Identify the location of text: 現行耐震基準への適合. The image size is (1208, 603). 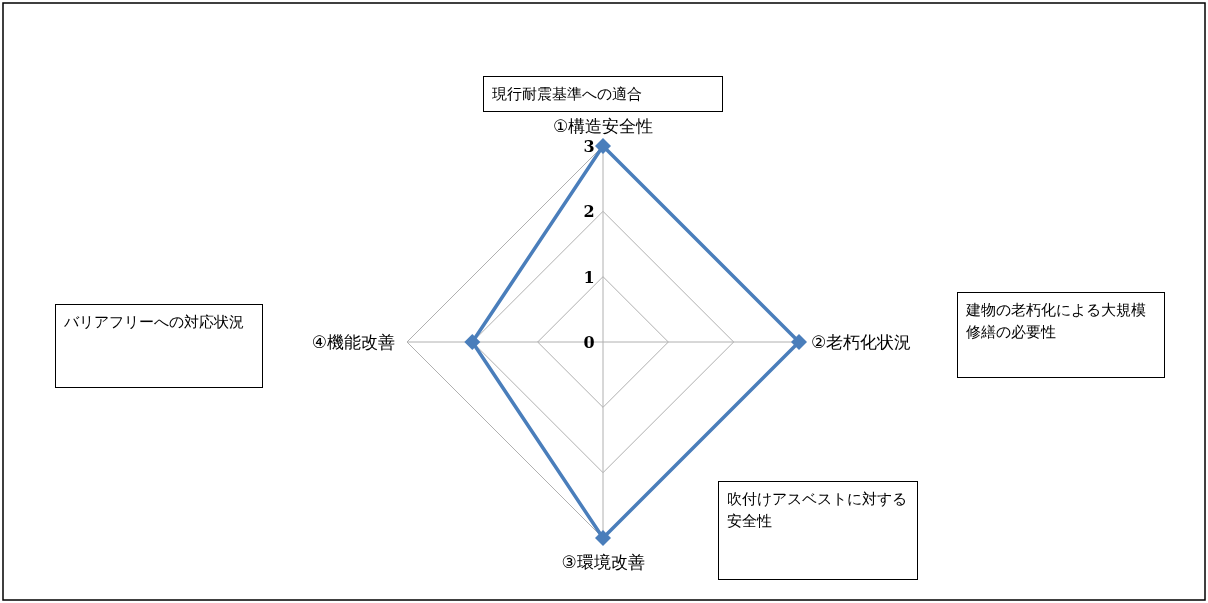
(603, 94).